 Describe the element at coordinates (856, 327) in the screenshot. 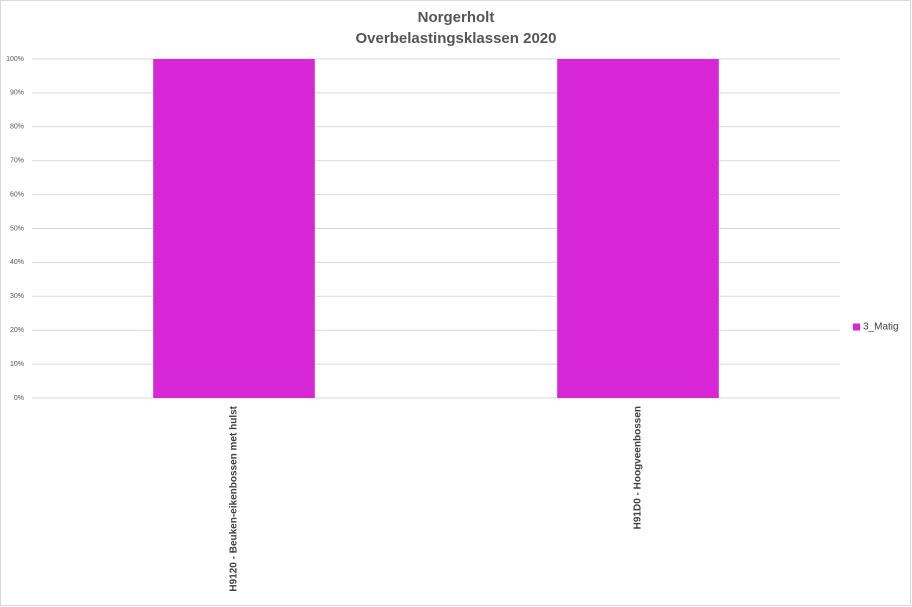

I see `legend-swatch` at that location.